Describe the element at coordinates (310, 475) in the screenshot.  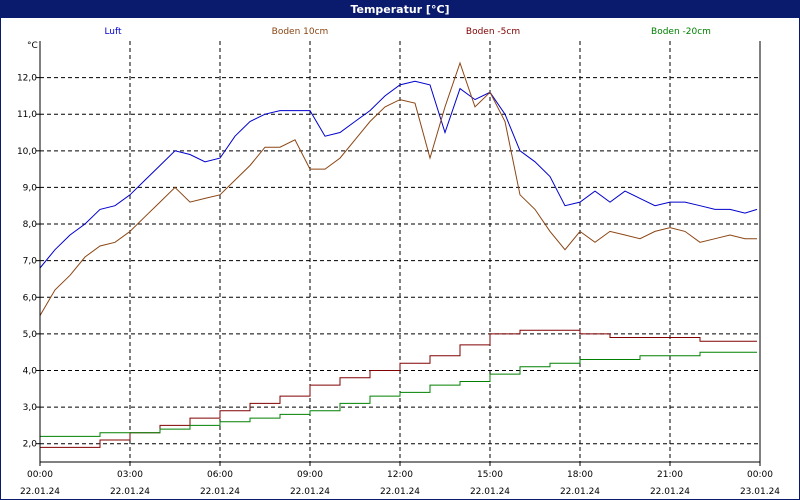
I see `x-tick-time: 09:00` at that location.